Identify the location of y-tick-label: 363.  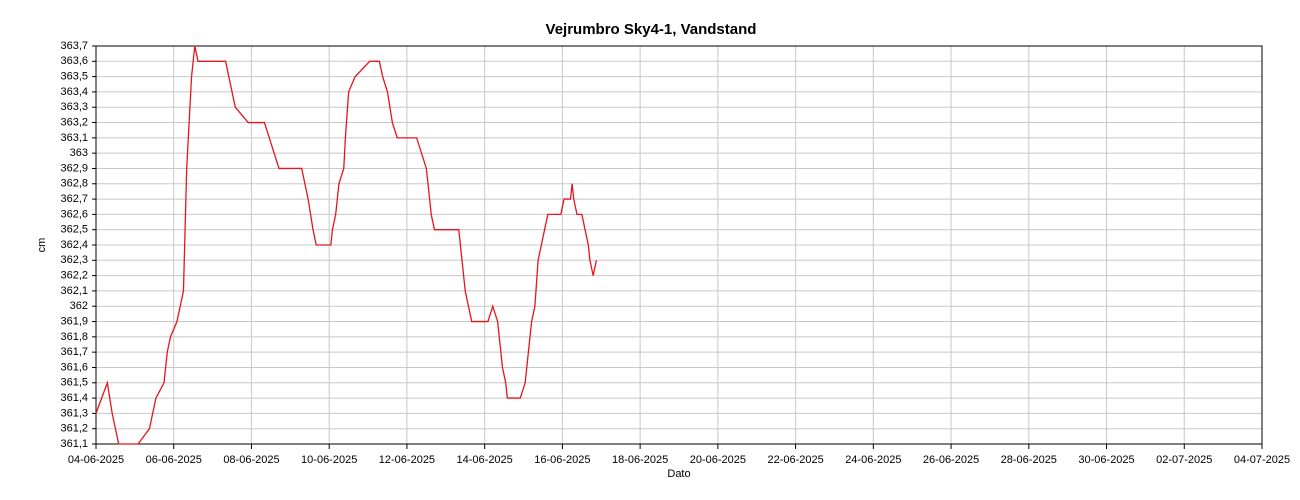
(79, 153).